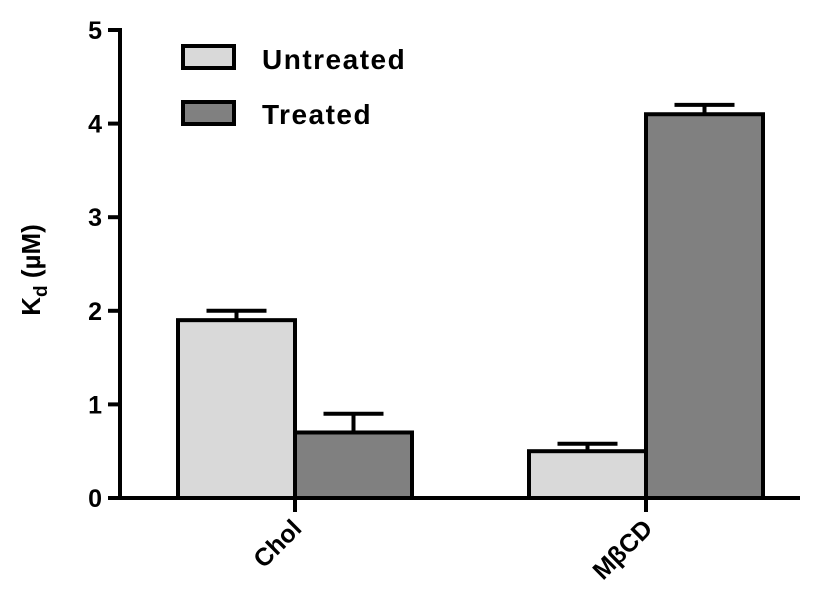 The image size is (818, 612). What do you see at coordinates (104, 265) in the screenshot?
I see `y-ticks: 0 1 2 3 4 5` at bounding box center [104, 265].